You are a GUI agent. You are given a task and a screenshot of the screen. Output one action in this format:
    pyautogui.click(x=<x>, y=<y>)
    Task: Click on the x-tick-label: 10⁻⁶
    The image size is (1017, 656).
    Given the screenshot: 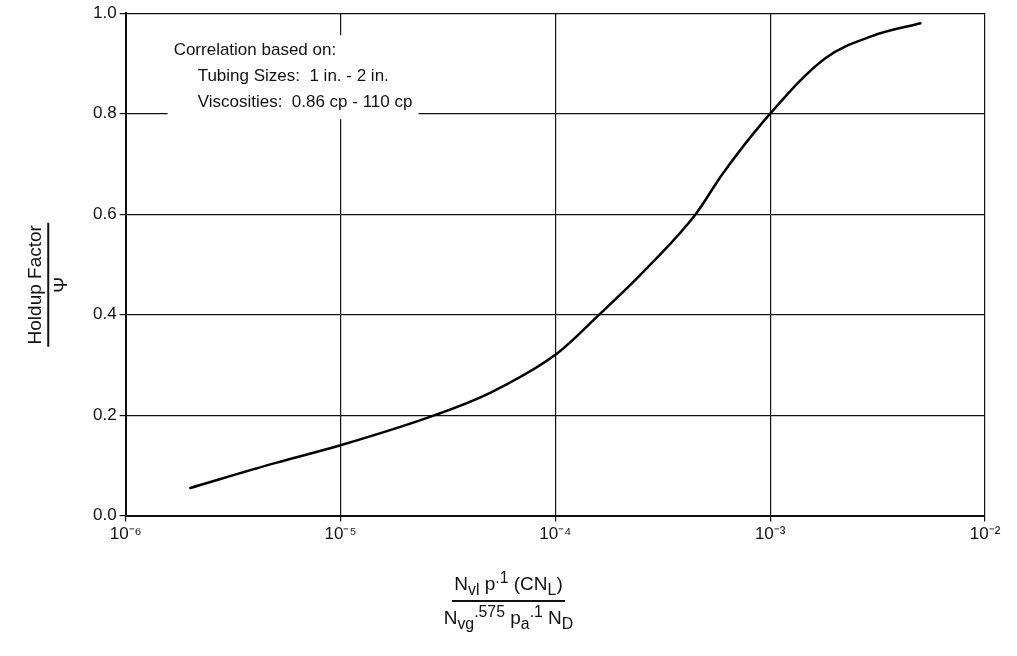 What is the action you would take?
    pyautogui.click(x=125, y=534)
    